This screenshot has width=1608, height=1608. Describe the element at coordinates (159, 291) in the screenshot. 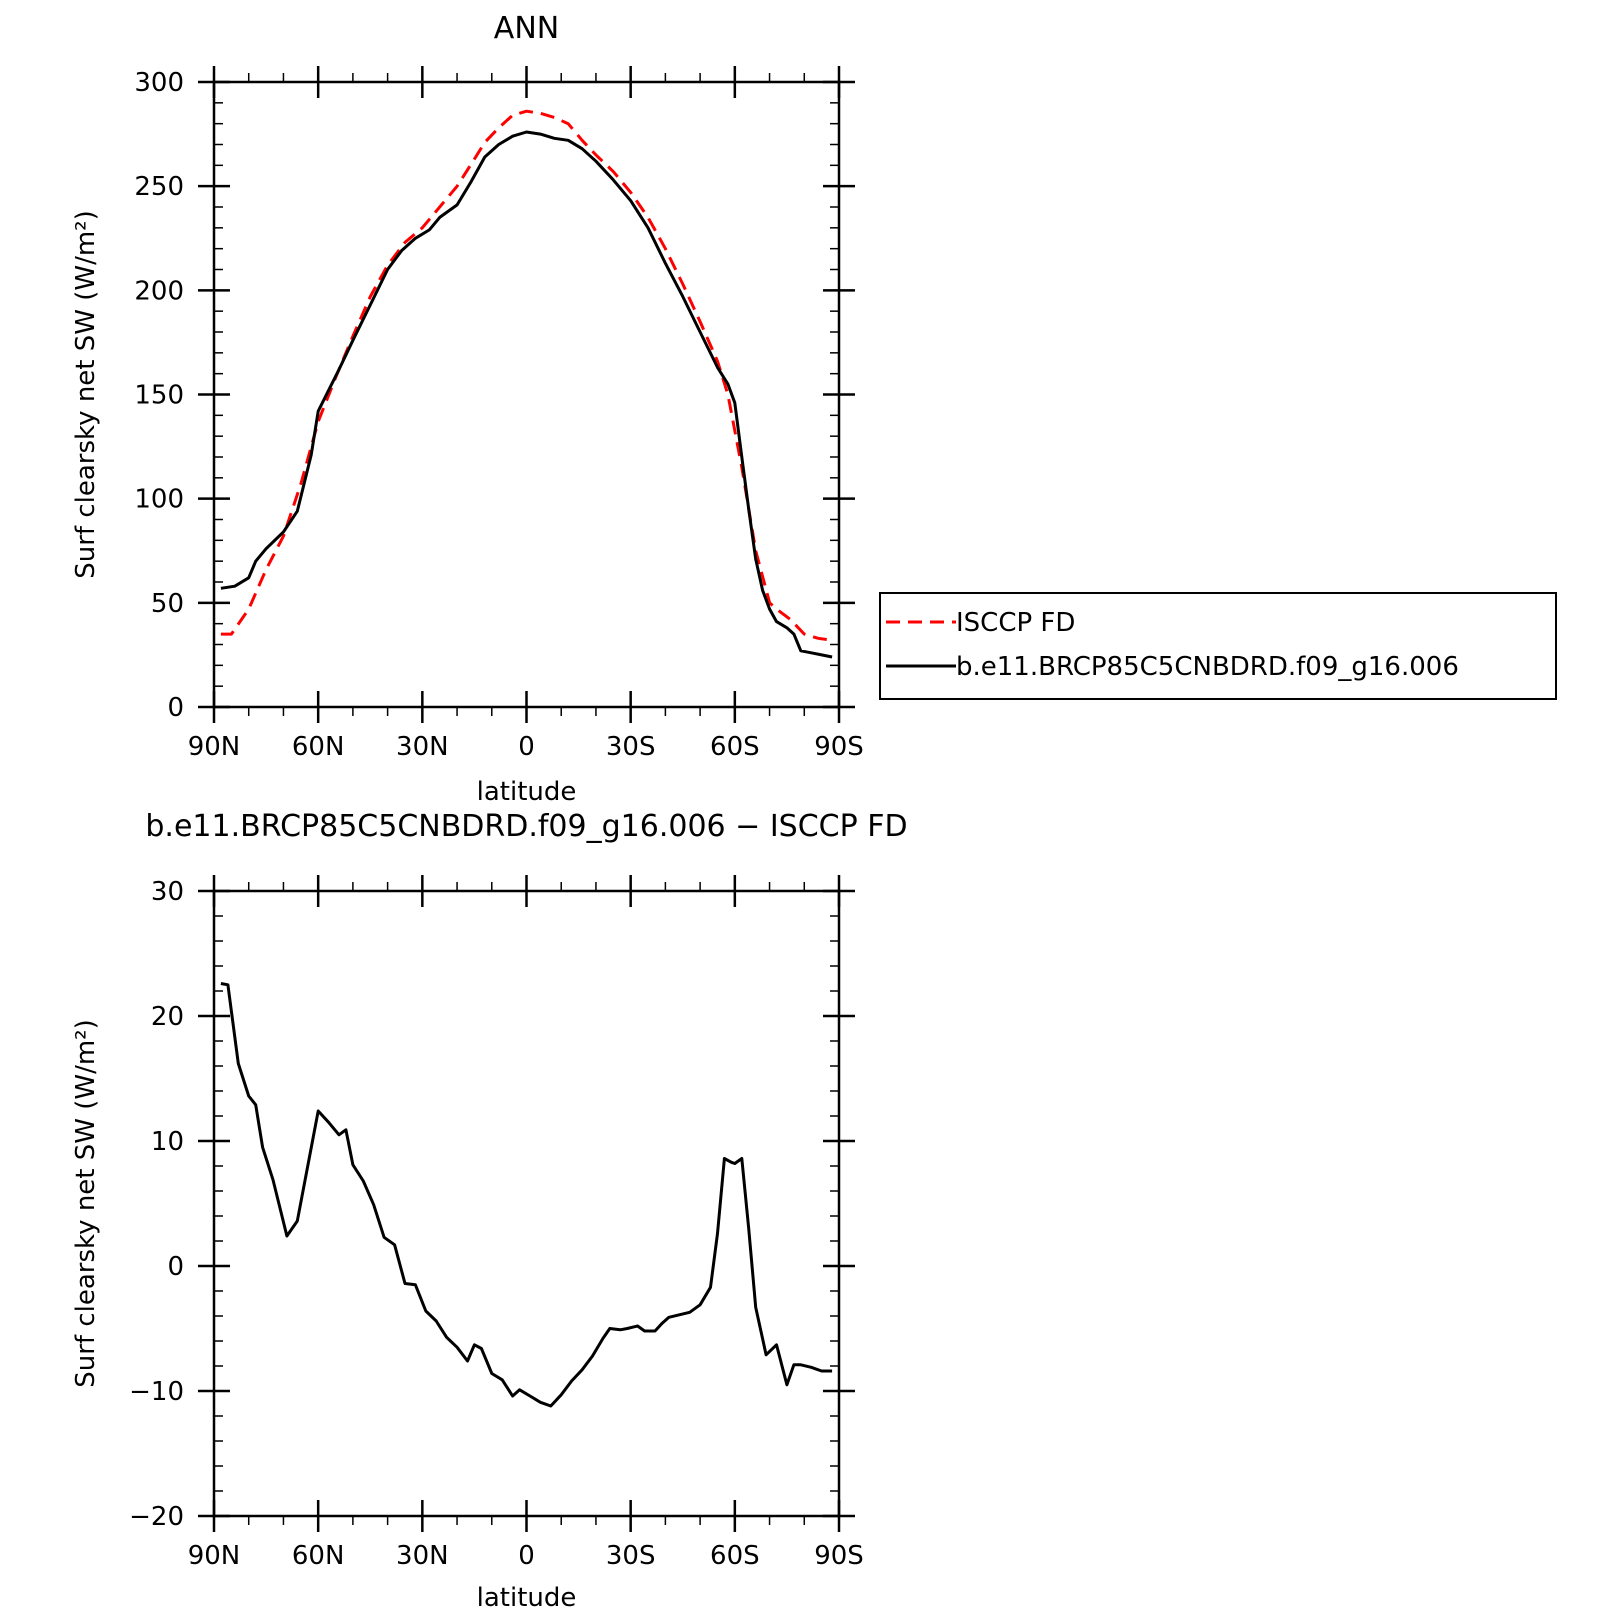

I see `y-tick-label: 200` at that location.